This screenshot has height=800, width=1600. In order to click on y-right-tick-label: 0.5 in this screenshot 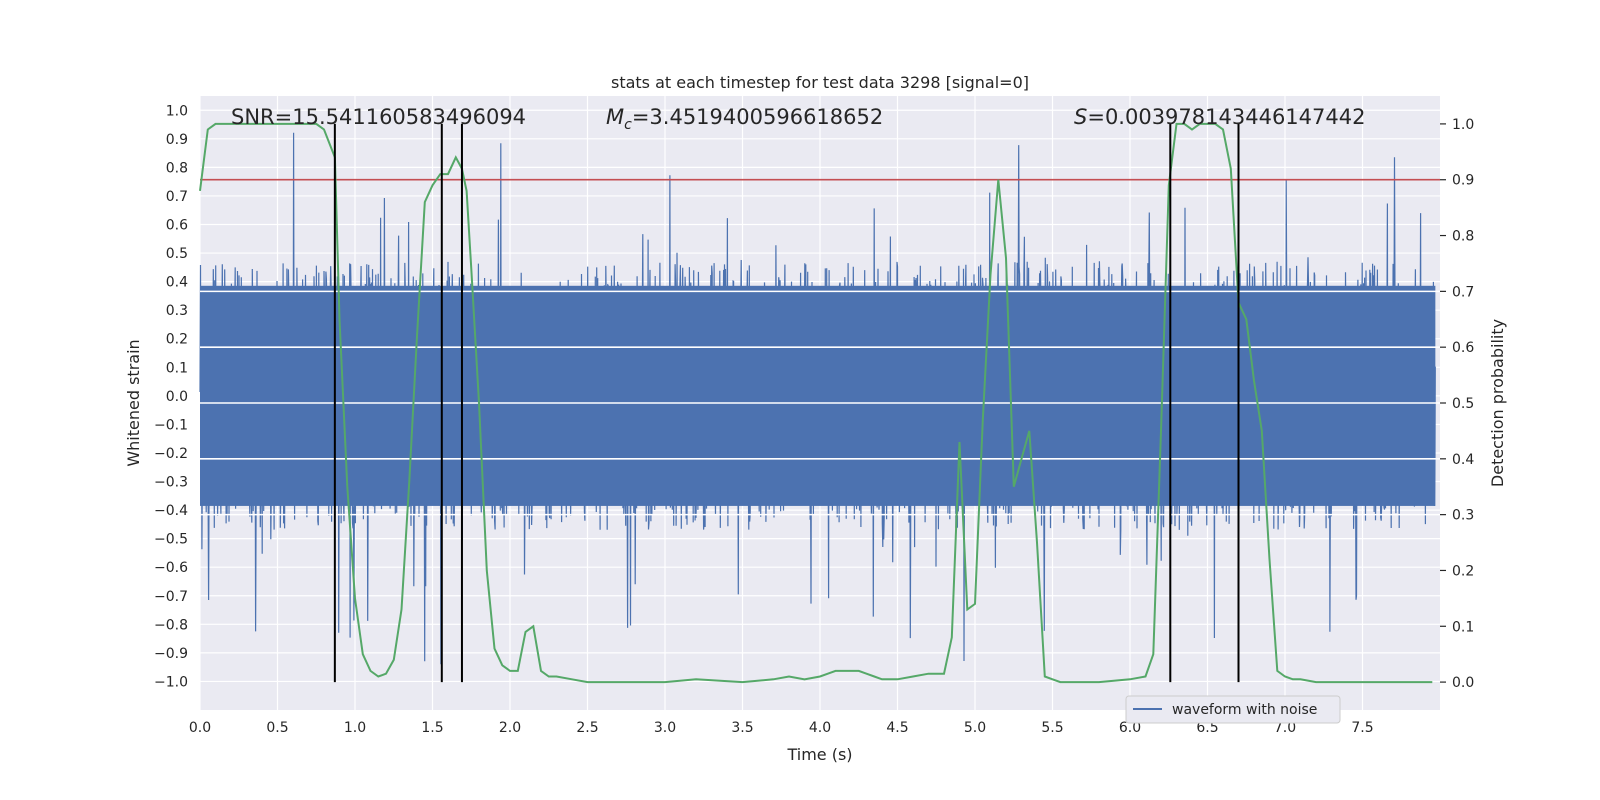, I will do `click(1463, 404)`.